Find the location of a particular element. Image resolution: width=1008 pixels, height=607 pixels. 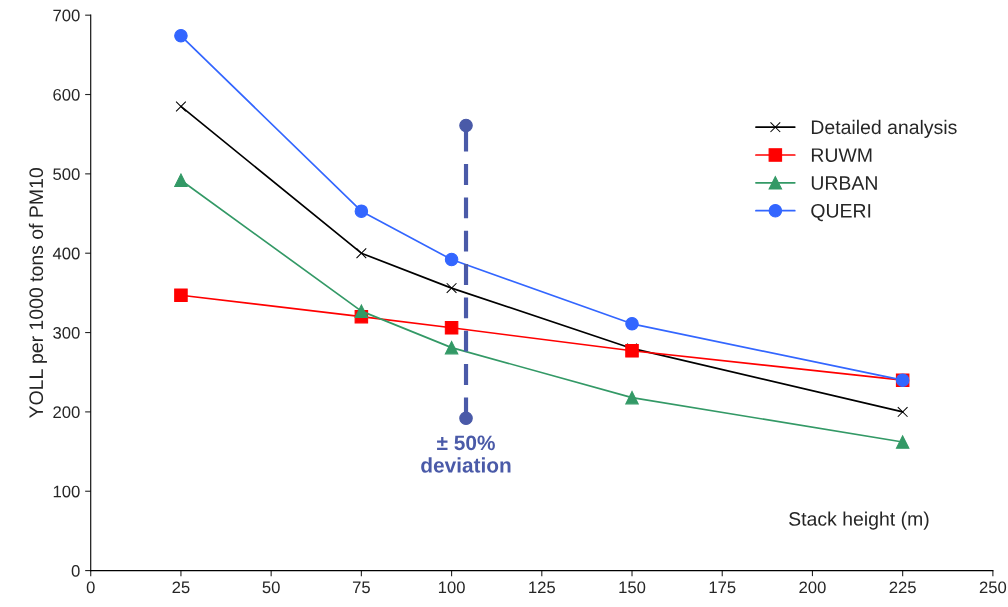

x-tick-label: 125 is located at coordinates (542, 587).